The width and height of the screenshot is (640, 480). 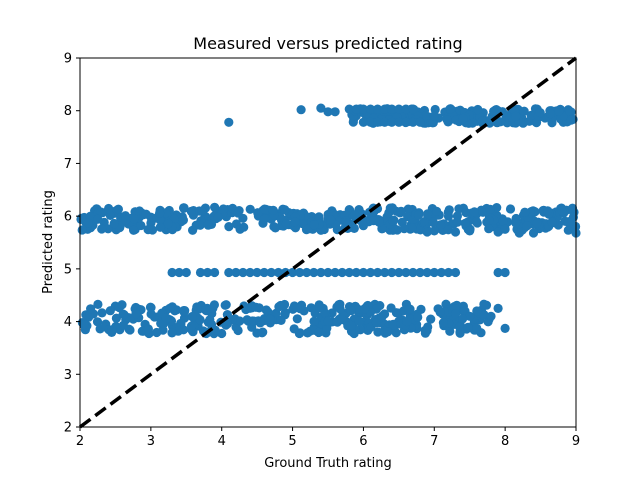 I want to click on x-tick-label: 7, so click(x=434, y=441).